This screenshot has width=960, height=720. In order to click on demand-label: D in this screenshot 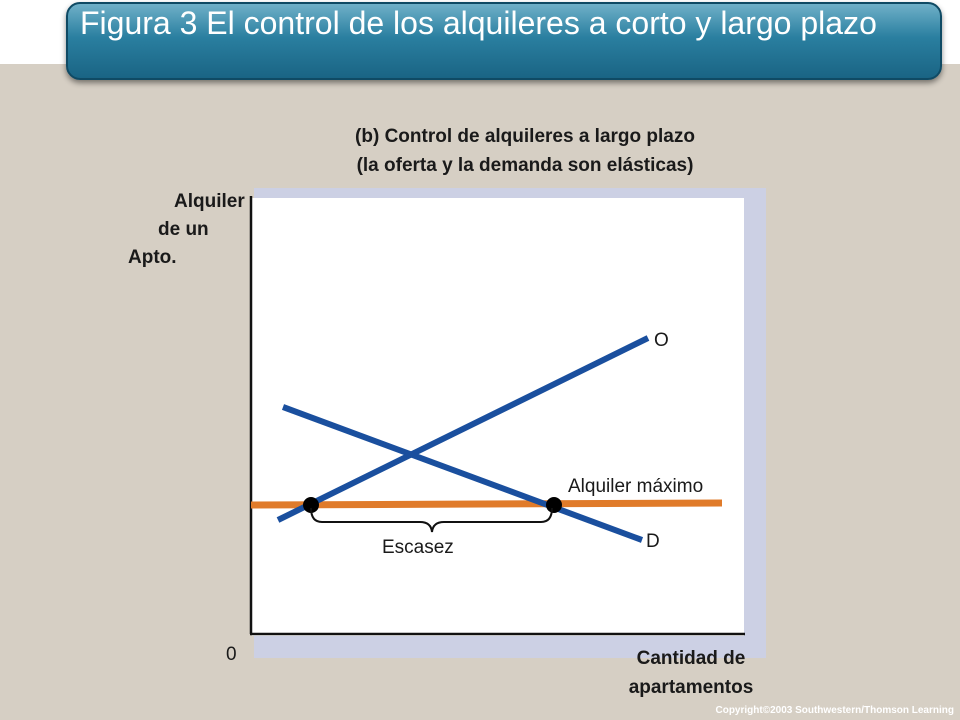, I will do `click(653, 541)`.